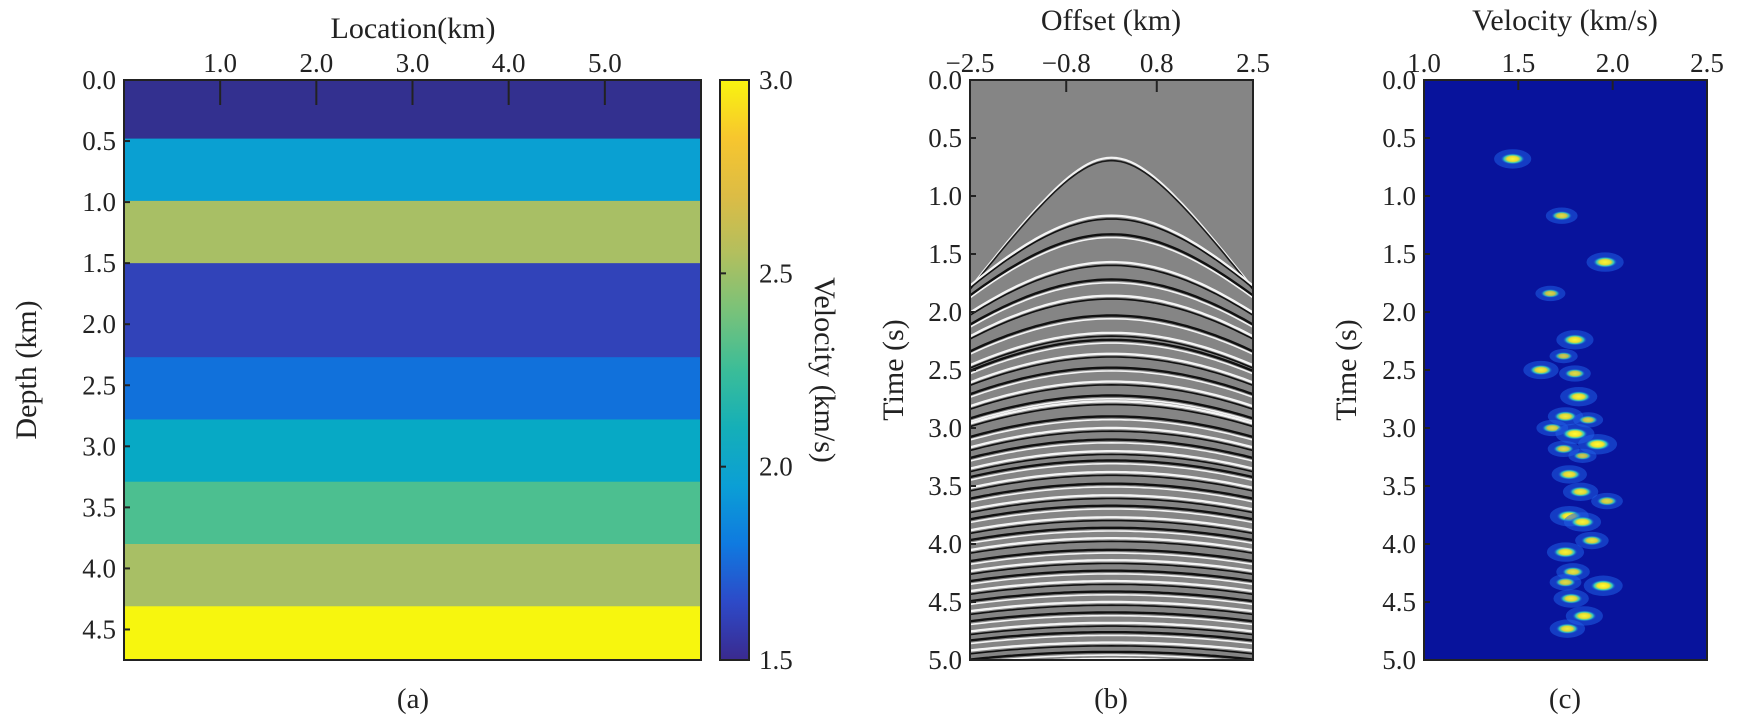 The height and width of the screenshot is (718, 1744). Describe the element at coordinates (1707, 63) in the screenshot. I see `panel-c-xtick-label: 2.5` at that location.